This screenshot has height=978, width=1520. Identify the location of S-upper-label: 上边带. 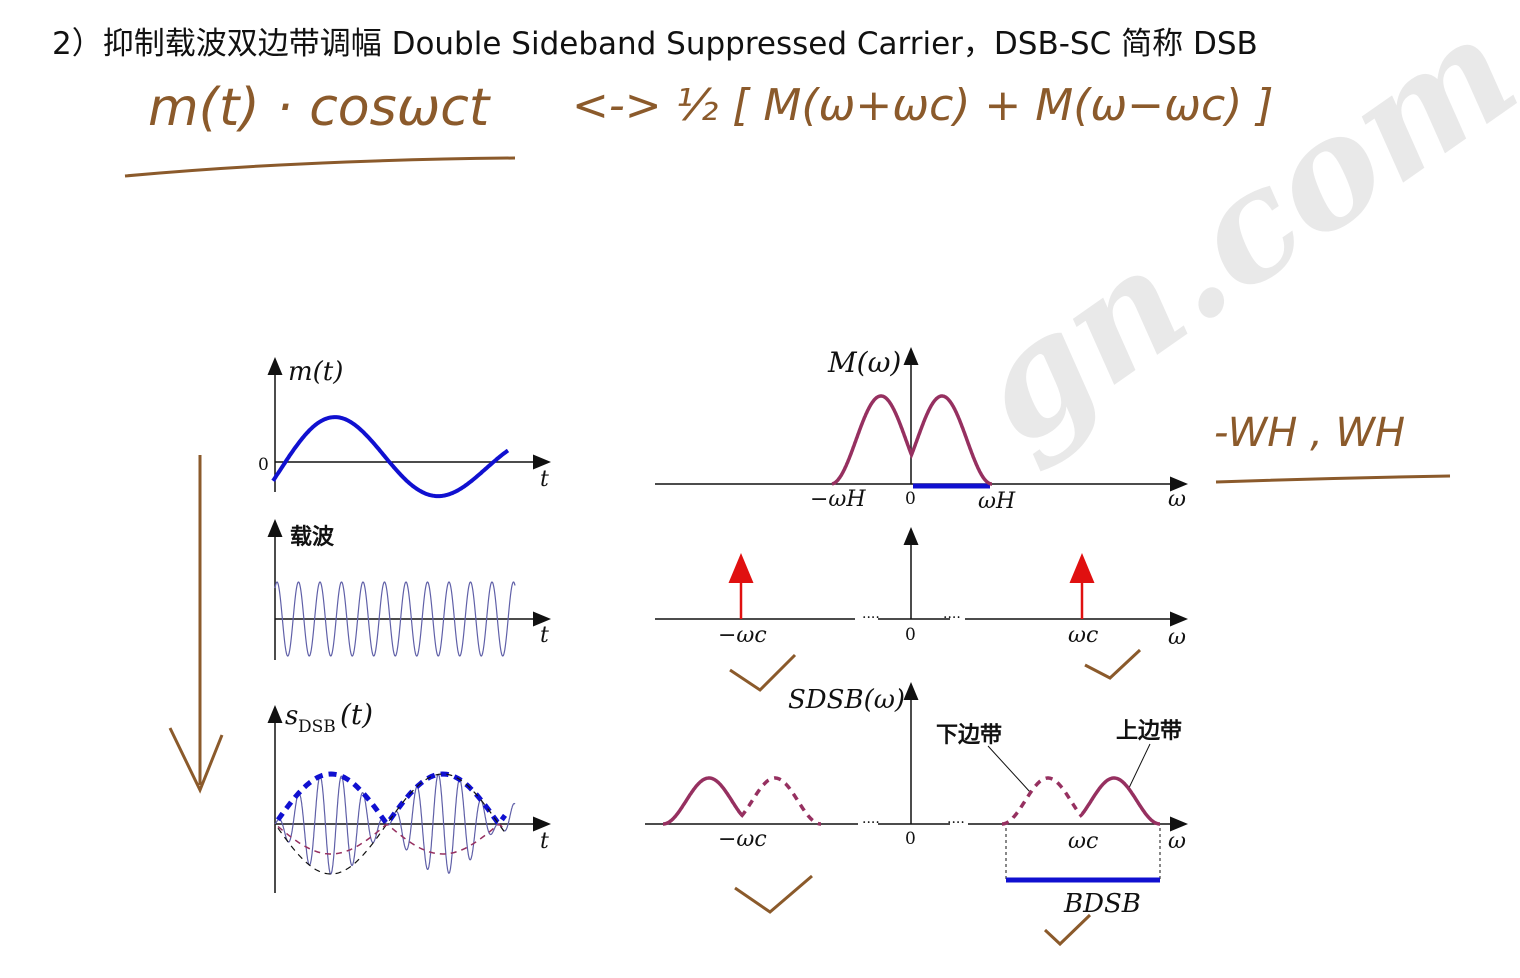
(1149, 731).